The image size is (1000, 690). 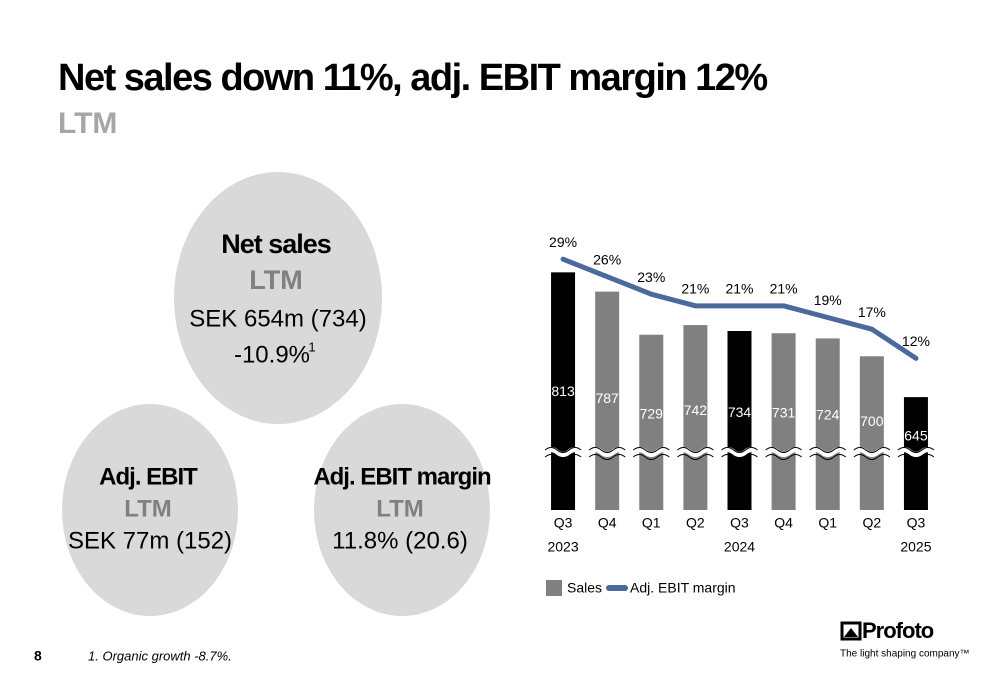 What do you see at coordinates (311, 346) in the screenshot?
I see `note-ref: 1` at bounding box center [311, 346].